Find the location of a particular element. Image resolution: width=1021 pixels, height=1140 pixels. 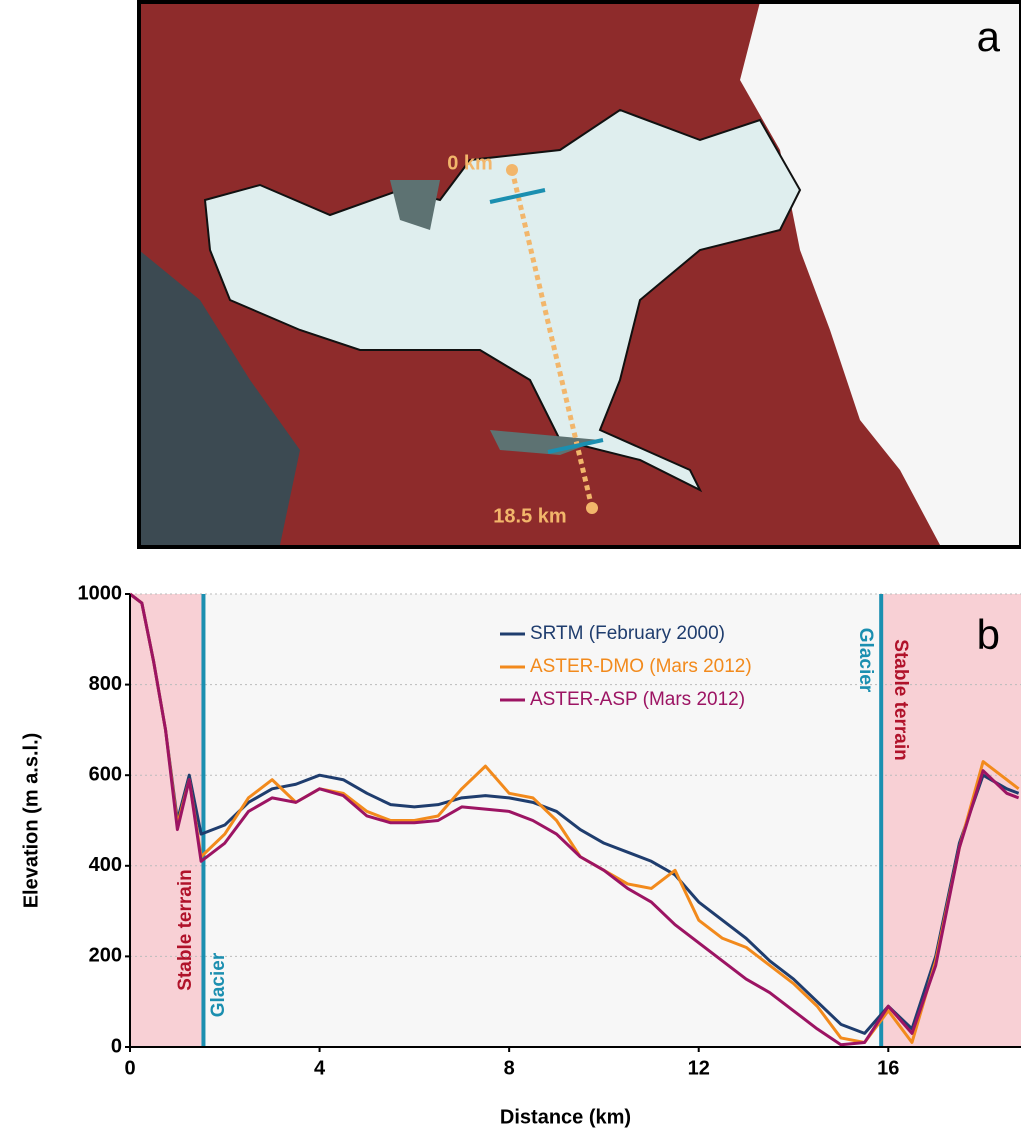

y-tick-label: 200 is located at coordinates (105, 956).